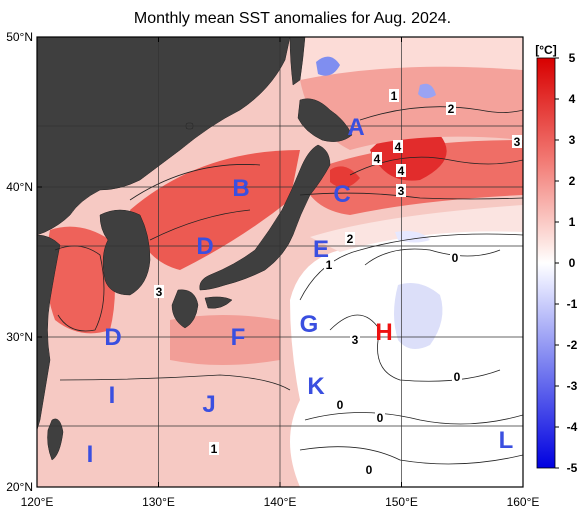  I want to click on region-label-k: K, so click(316, 386).